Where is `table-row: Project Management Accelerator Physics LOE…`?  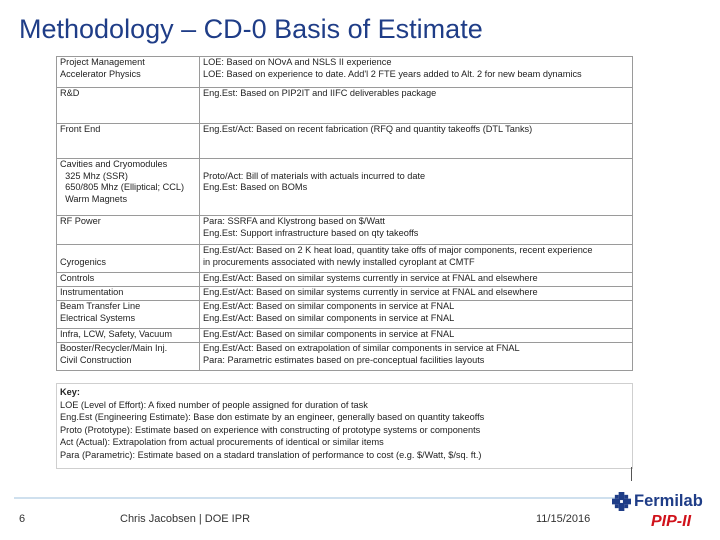 table-row: Project Management Accelerator Physics LOE… is located at coordinates (344, 72).